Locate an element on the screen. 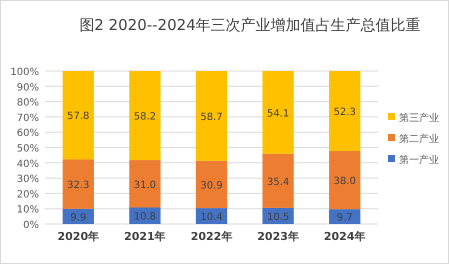  y-tick-label: 10% is located at coordinates (27, 210).